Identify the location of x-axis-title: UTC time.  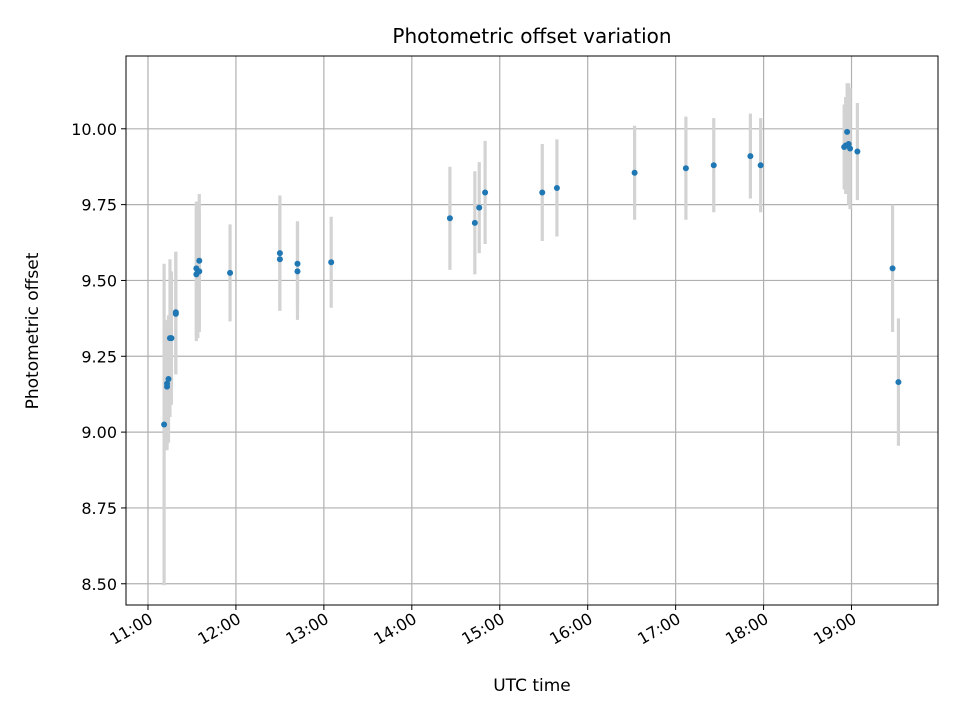
(532, 686).